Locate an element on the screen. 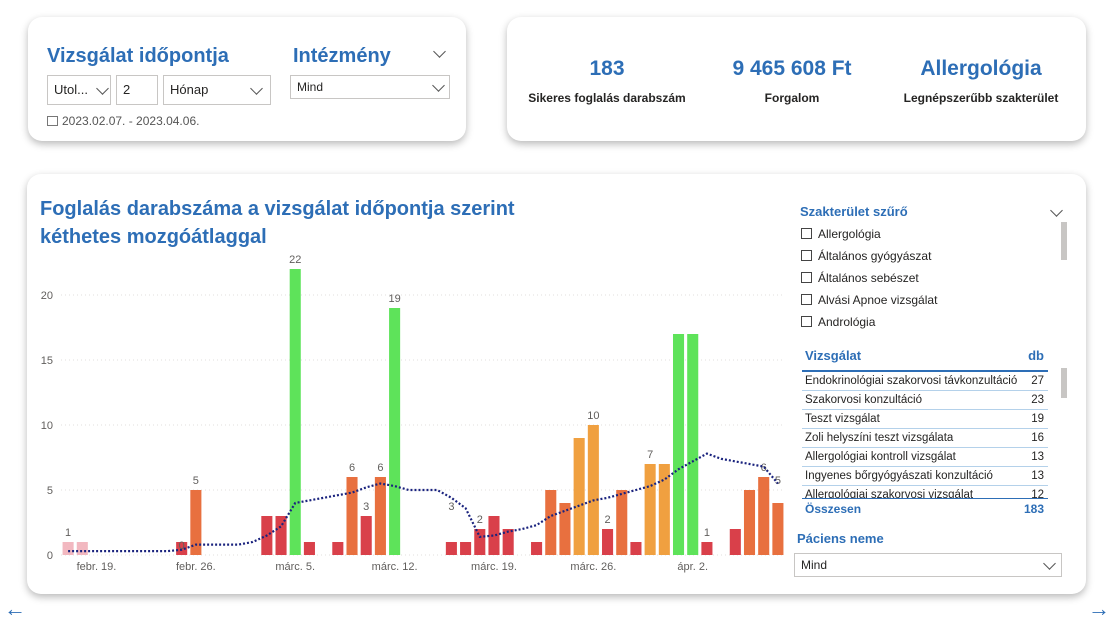  table-row: Zoli helyszíni teszt vizsgálata 16 is located at coordinates (925, 438).